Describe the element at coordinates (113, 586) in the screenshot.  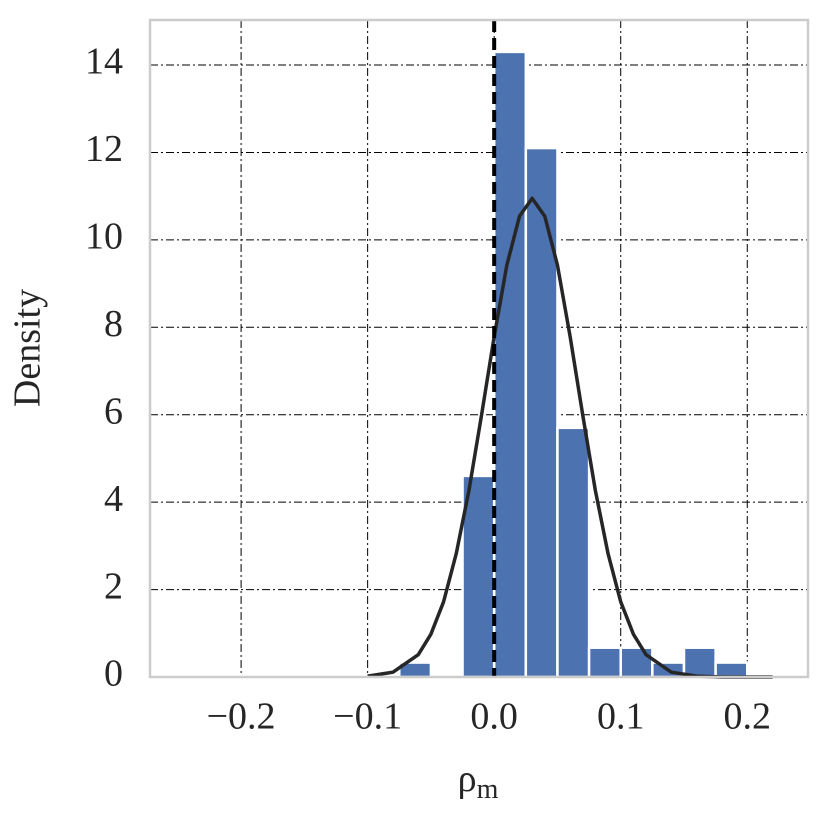
I see `y-tick-label: 2` at that location.